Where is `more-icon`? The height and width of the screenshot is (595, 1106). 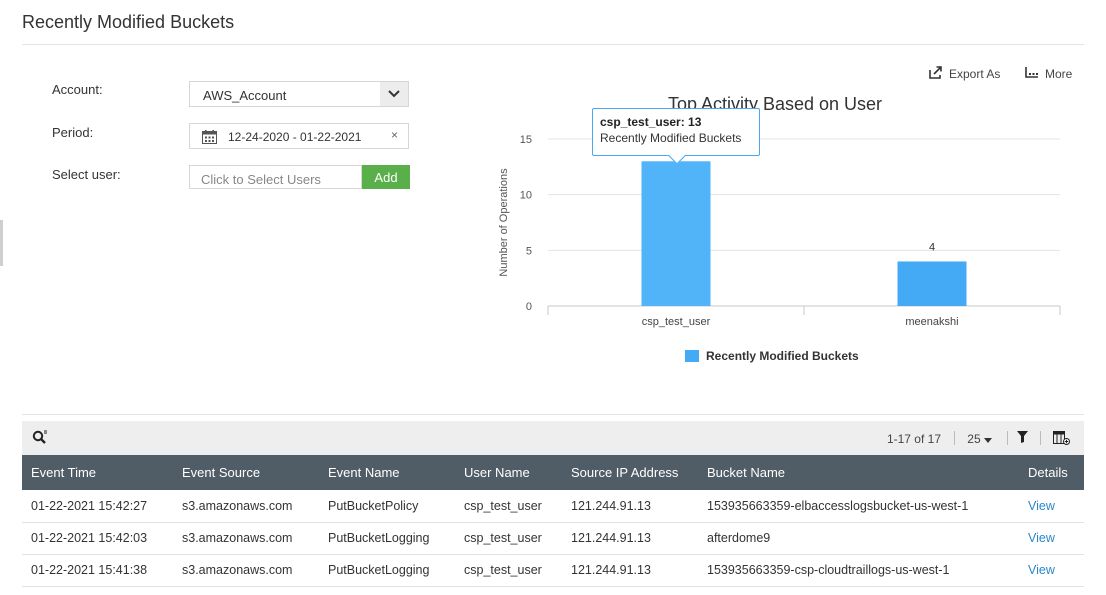 more-icon is located at coordinates (1032, 73).